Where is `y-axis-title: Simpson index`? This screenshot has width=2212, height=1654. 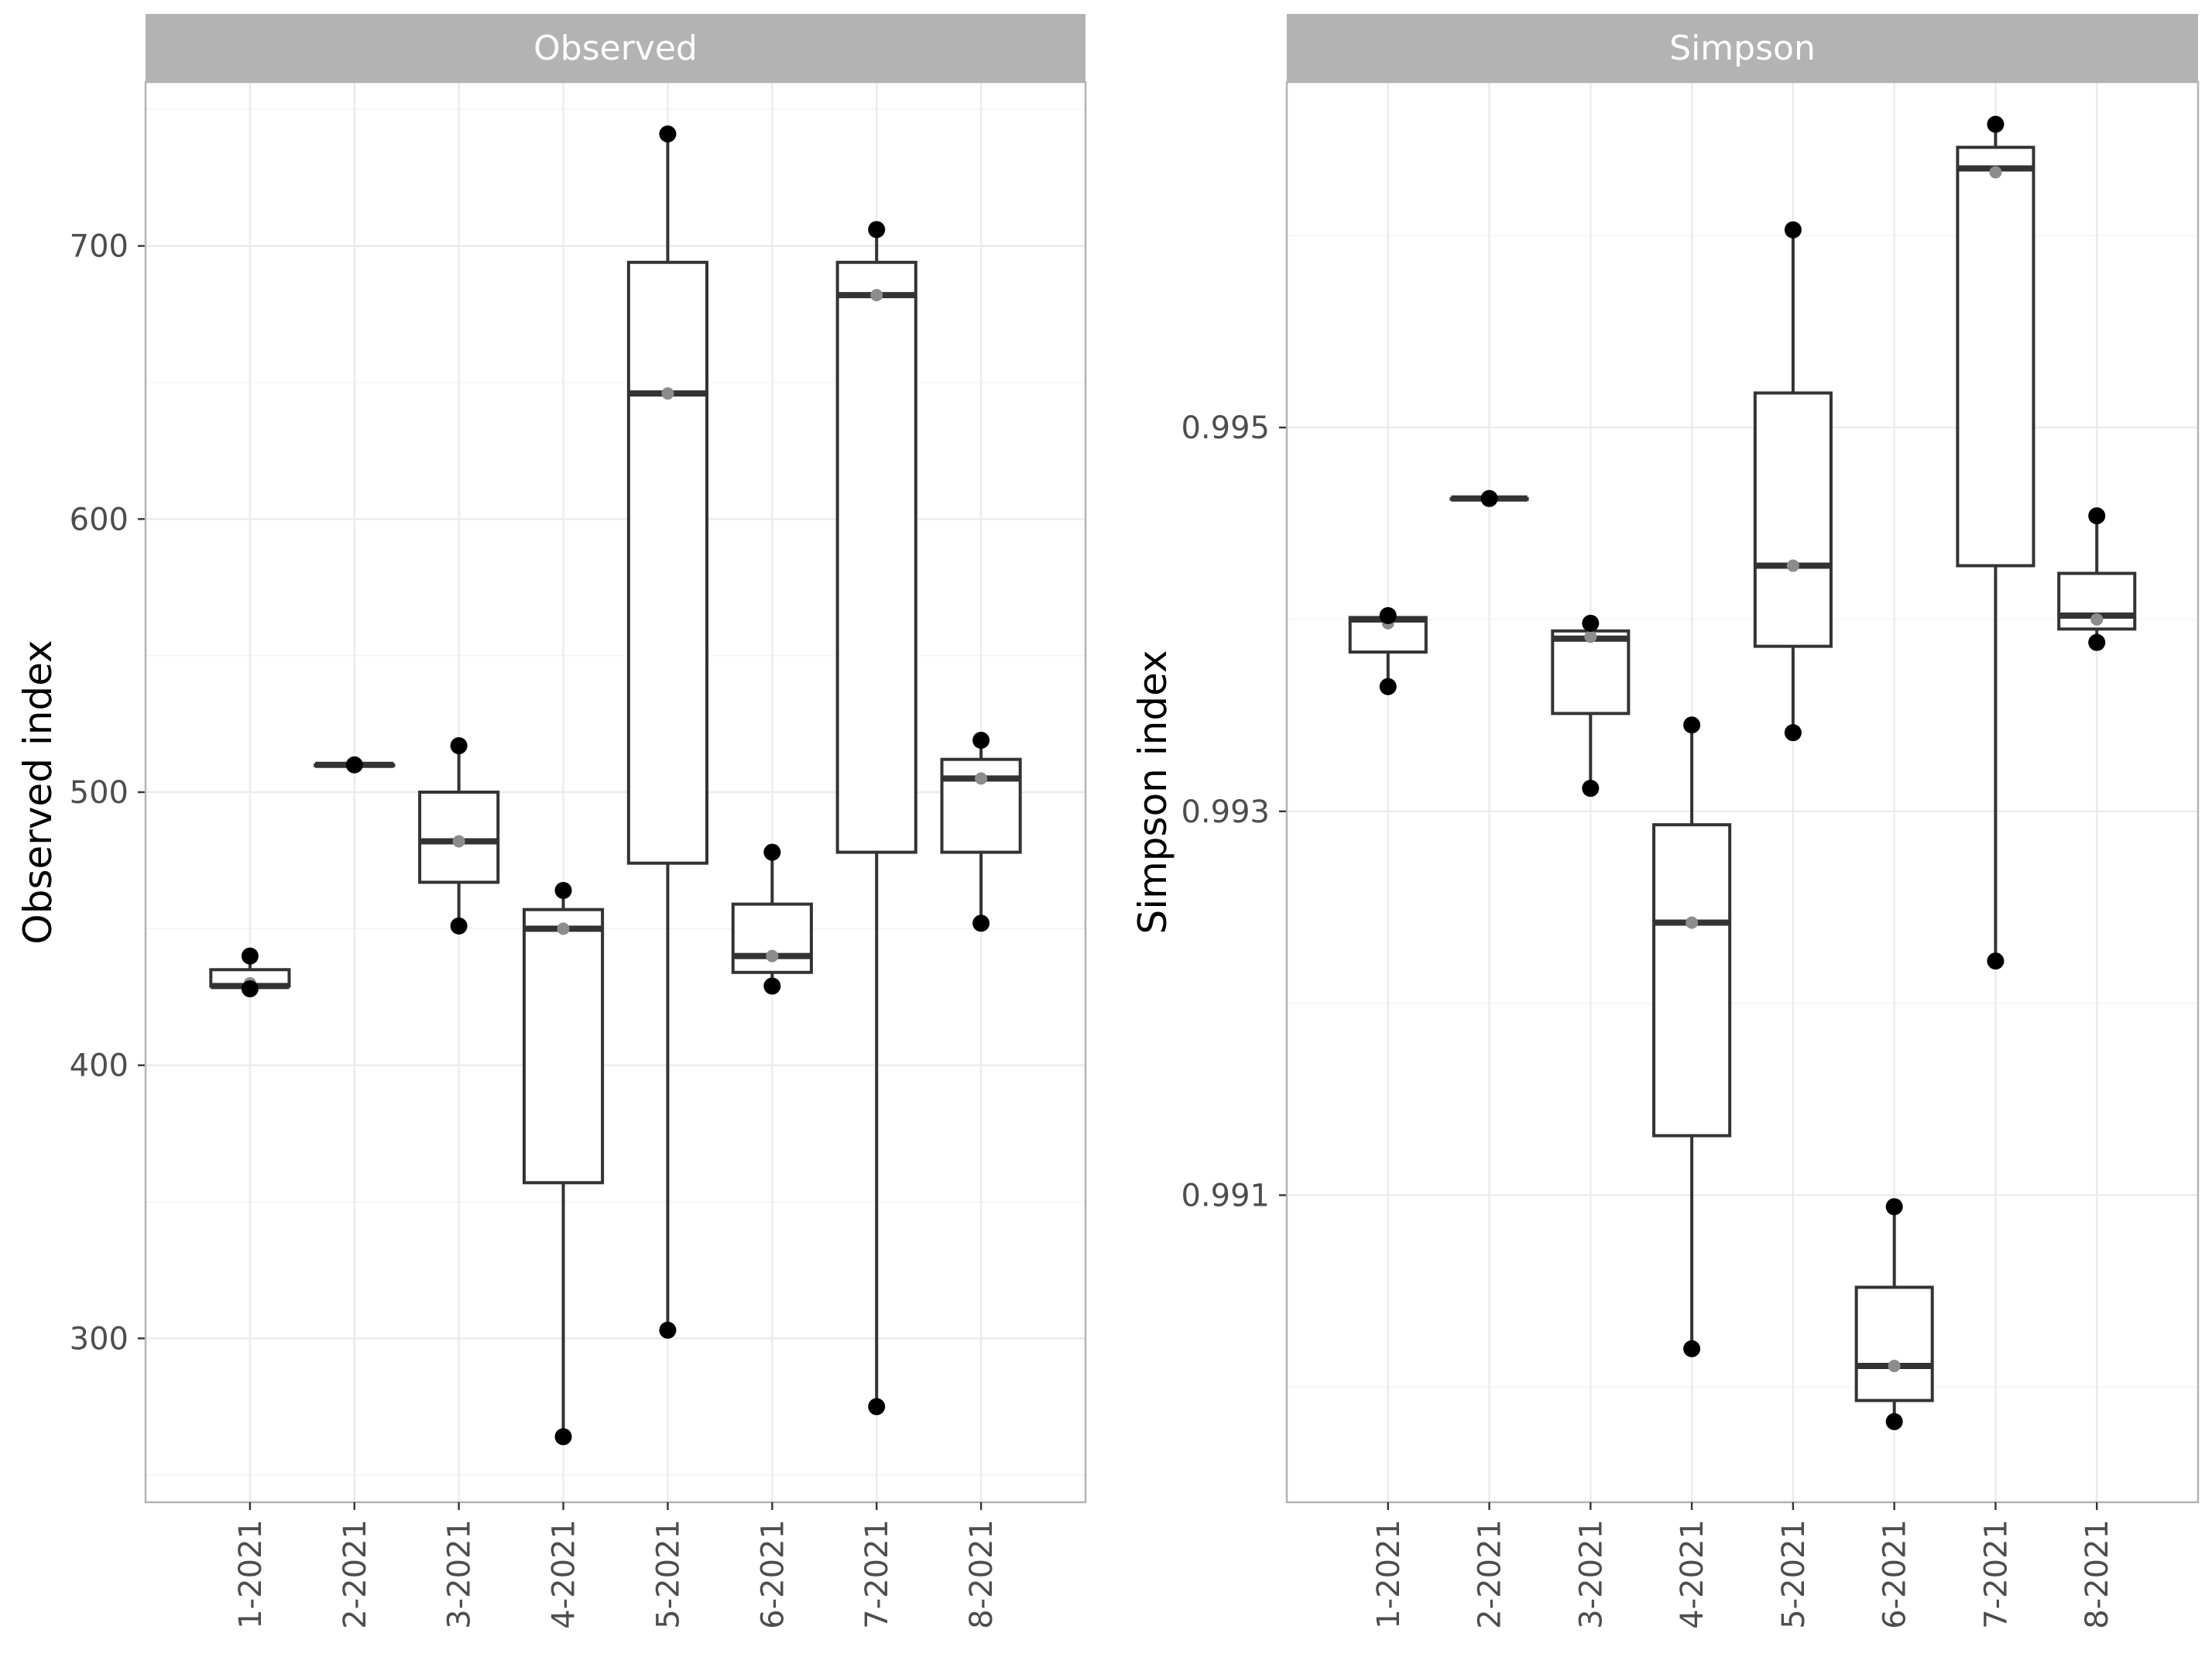
y-axis-title: Simpson index is located at coordinates (1152, 792).